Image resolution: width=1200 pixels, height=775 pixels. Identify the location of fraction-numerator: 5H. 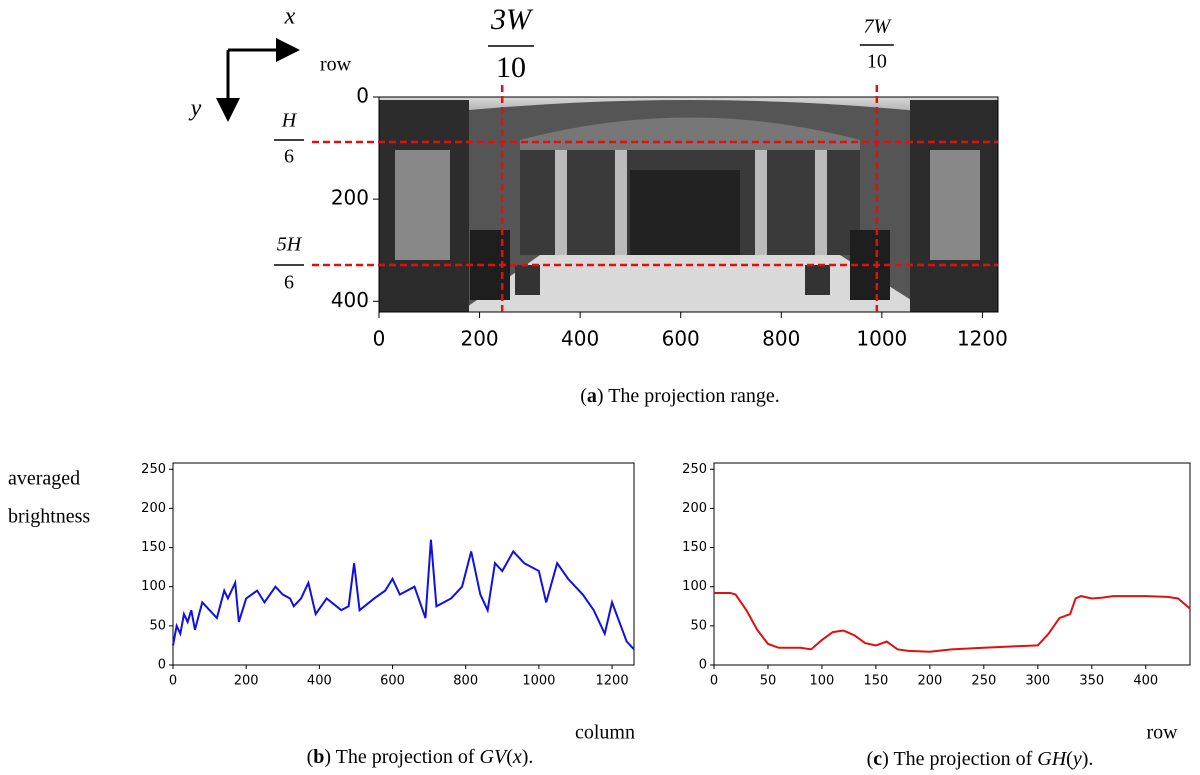
(290, 245).